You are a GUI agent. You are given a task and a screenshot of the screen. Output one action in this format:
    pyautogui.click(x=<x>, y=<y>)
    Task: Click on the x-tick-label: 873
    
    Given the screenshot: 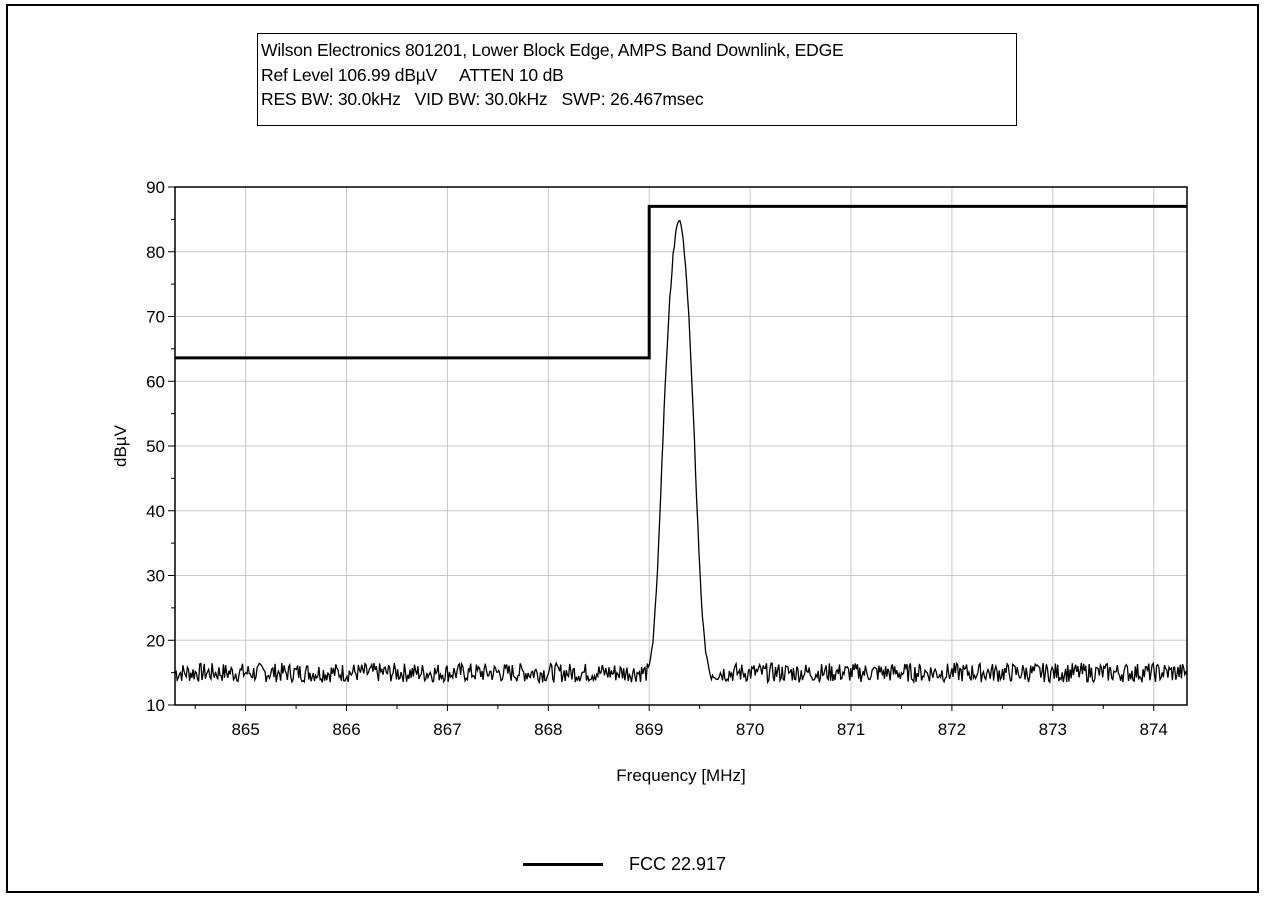 What is the action you would take?
    pyautogui.click(x=1053, y=729)
    